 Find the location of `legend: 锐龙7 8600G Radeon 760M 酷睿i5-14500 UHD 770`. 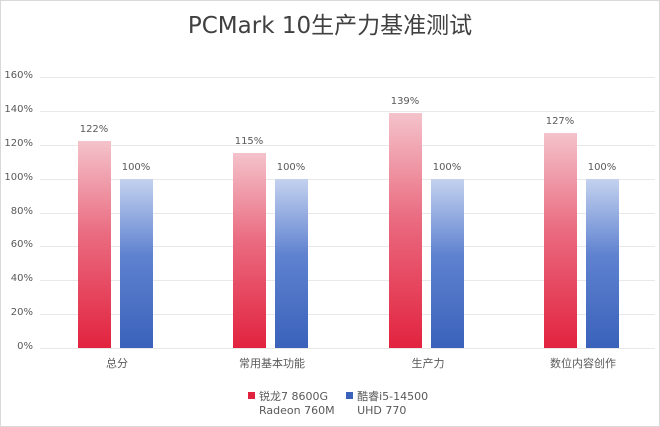

legend: 锐龙7 8600G Radeon 760M 酷睿i5-14500 UHD 770 is located at coordinates (338, 404).